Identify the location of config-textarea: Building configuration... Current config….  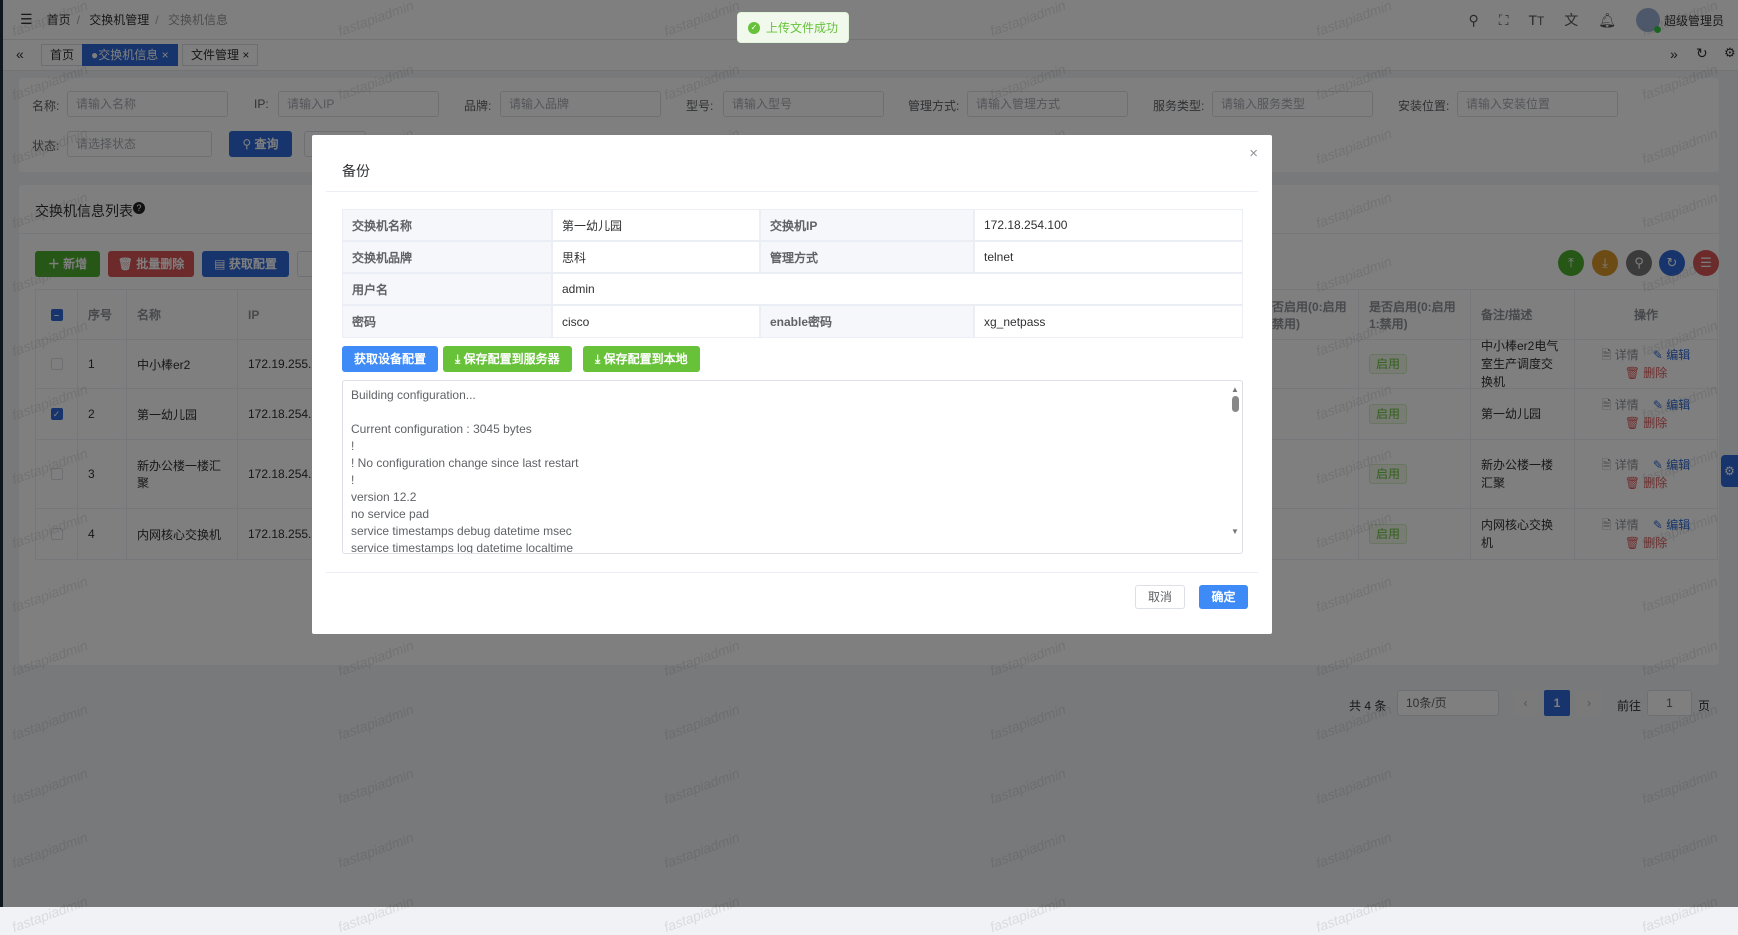
(792, 467).